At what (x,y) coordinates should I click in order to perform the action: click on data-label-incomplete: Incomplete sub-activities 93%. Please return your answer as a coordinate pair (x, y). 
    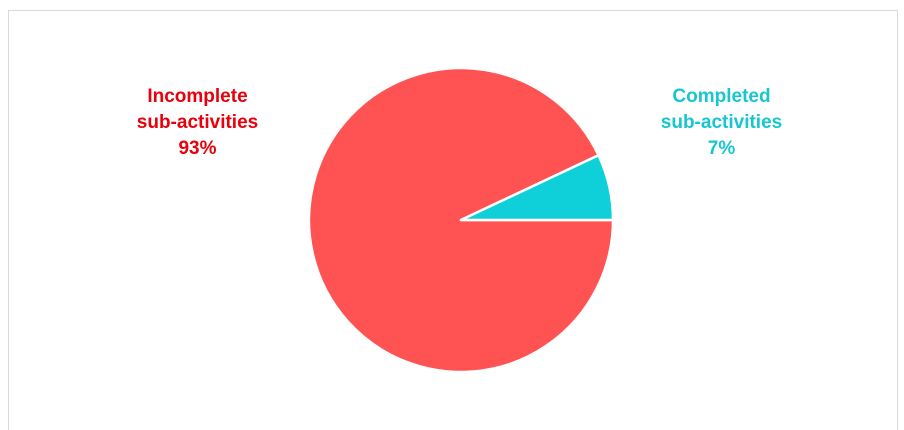
    Looking at the image, I should click on (197, 123).